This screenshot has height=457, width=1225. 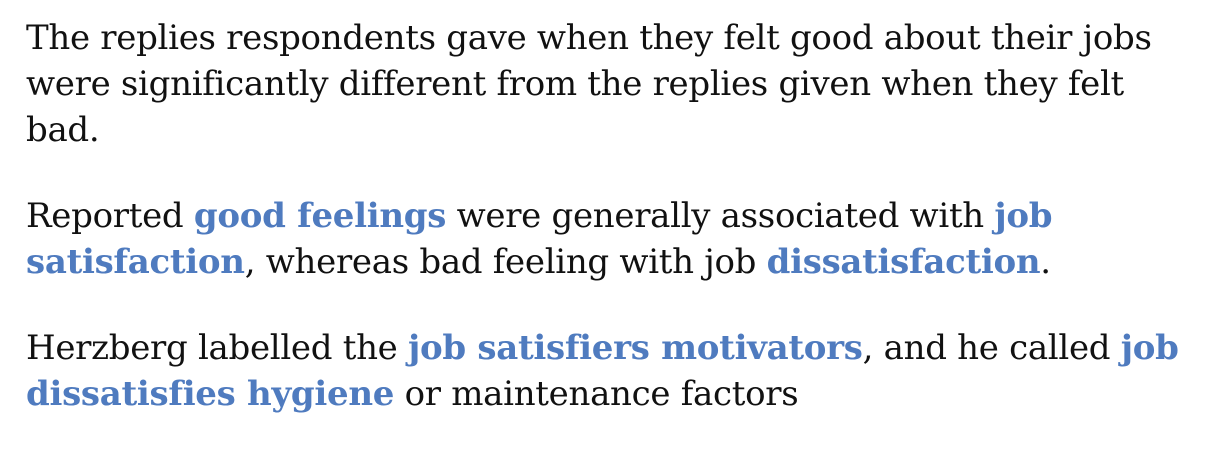 What do you see at coordinates (110, 216) in the screenshot?
I see `text-segment: Reported` at bounding box center [110, 216].